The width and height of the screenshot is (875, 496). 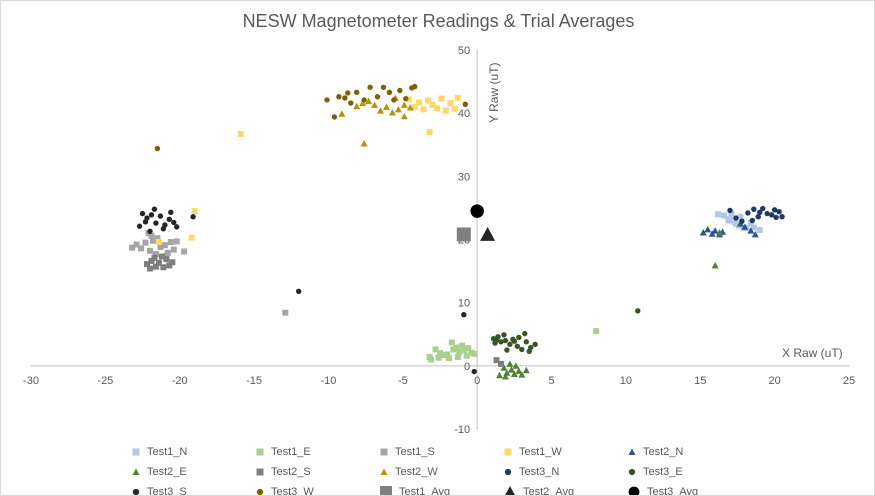 I want to click on x-tick-label: 0, so click(x=477, y=381).